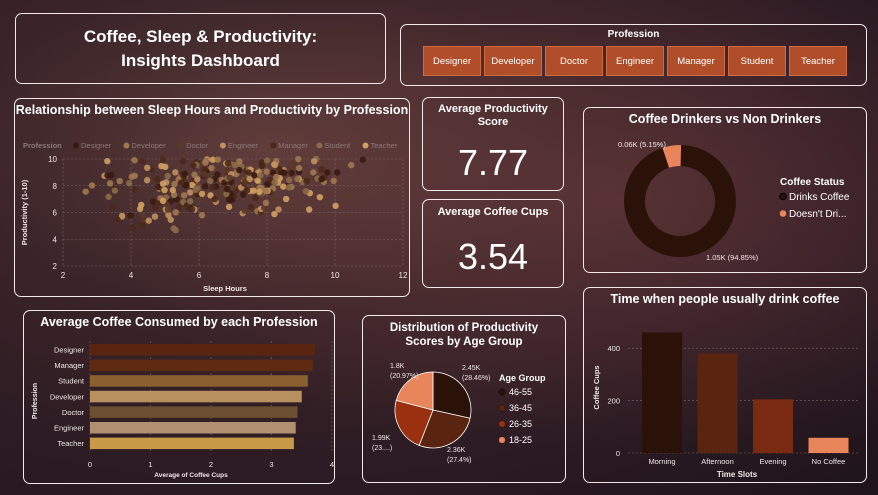 The image size is (878, 495). Describe the element at coordinates (90, 464) in the screenshot. I see `hbar-xtick-0: 0` at that location.